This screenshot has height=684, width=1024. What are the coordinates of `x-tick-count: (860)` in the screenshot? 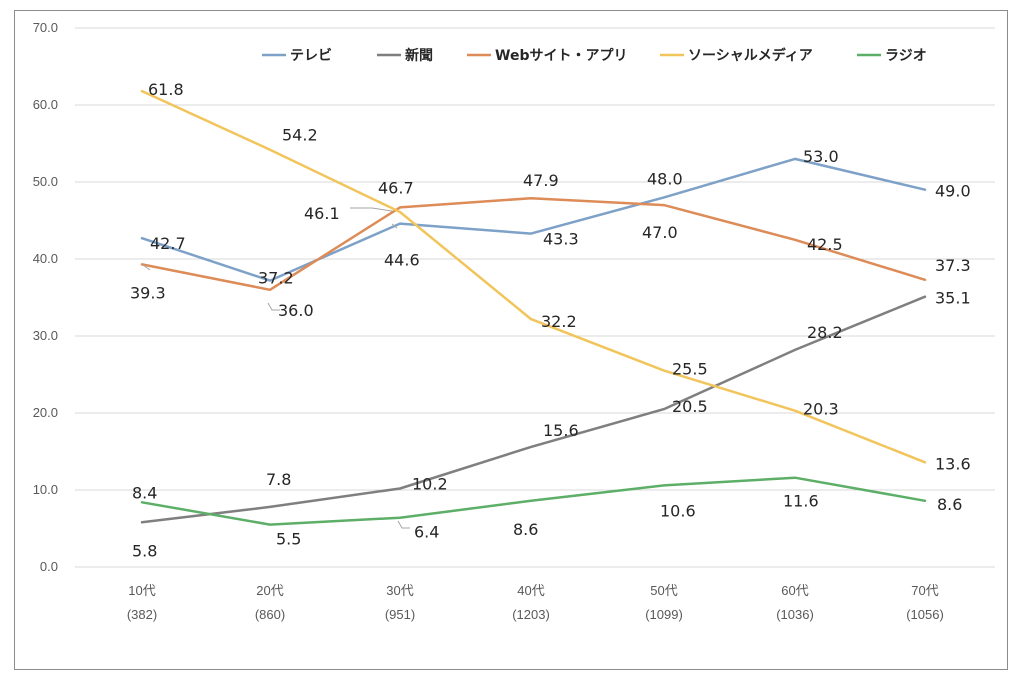 It's located at (270, 614).